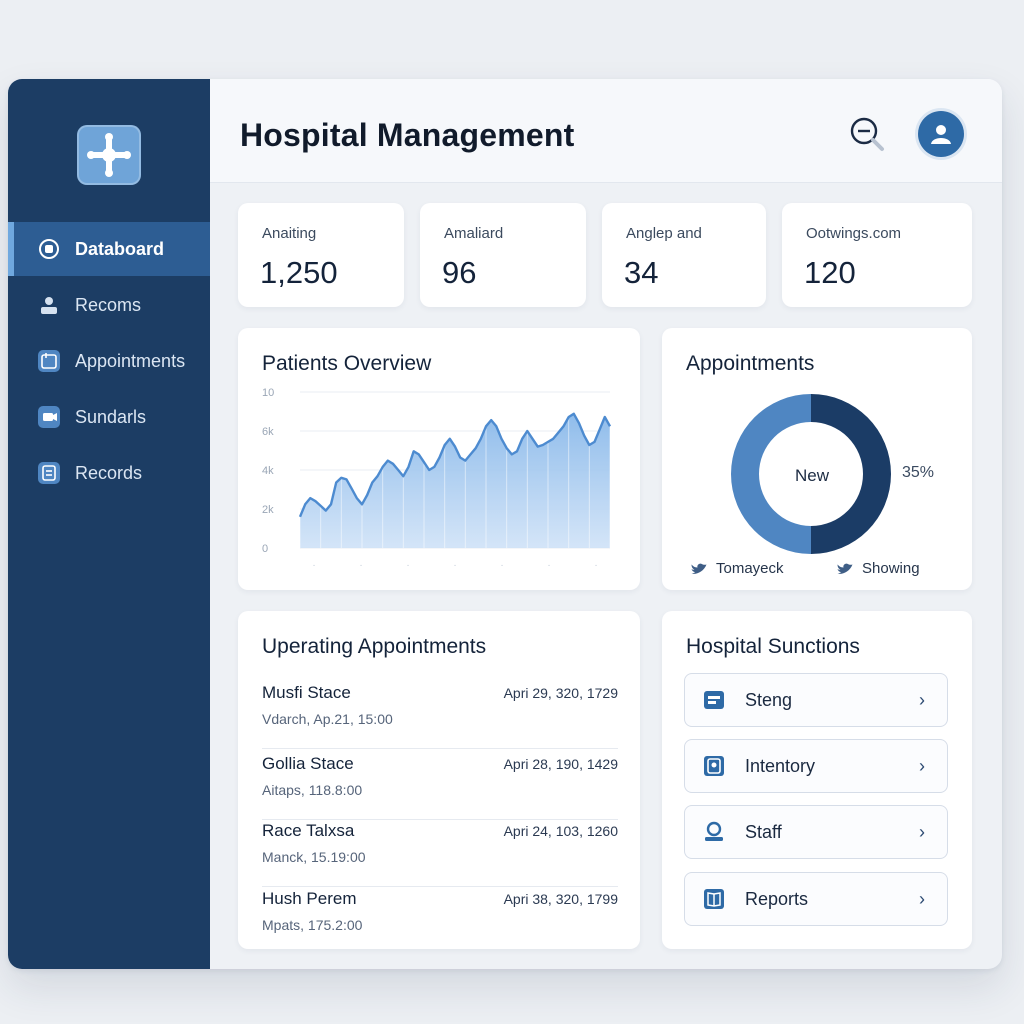  Describe the element at coordinates (664, 233) in the screenshot. I see `stat-label: Anglep and` at that location.